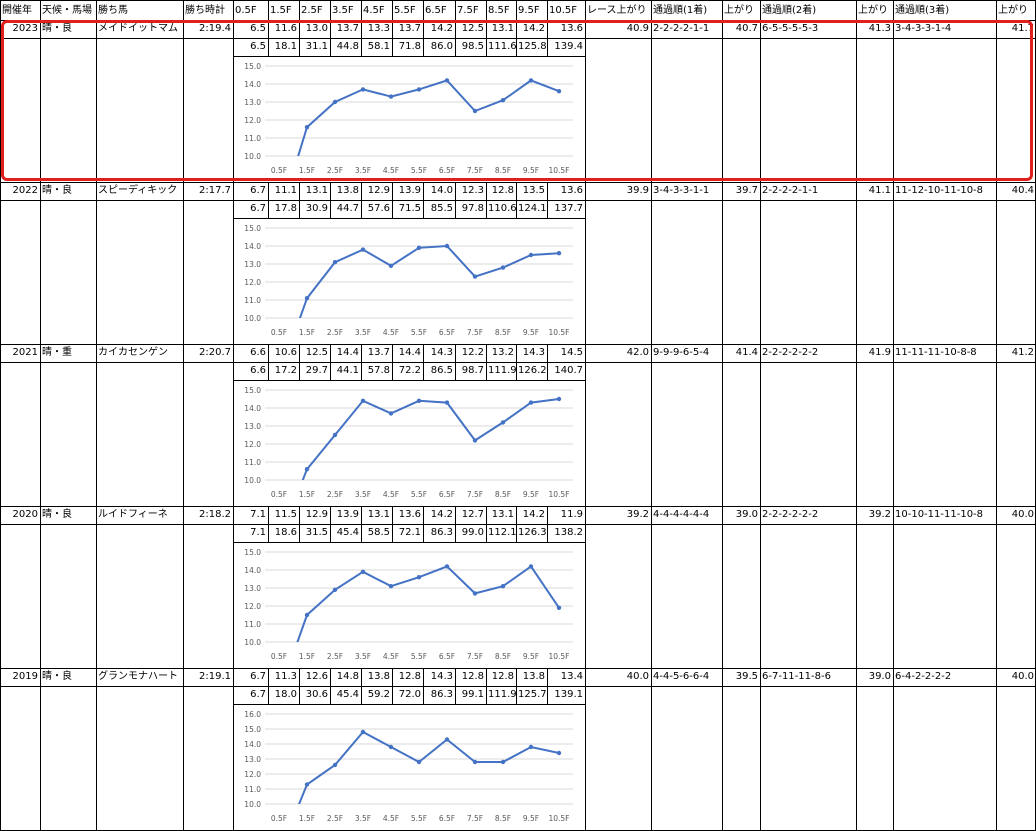 This screenshot has height=831, width=1036. Describe the element at coordinates (637, 28) in the screenshot. I see `race-last-cell: 40.9` at that location.